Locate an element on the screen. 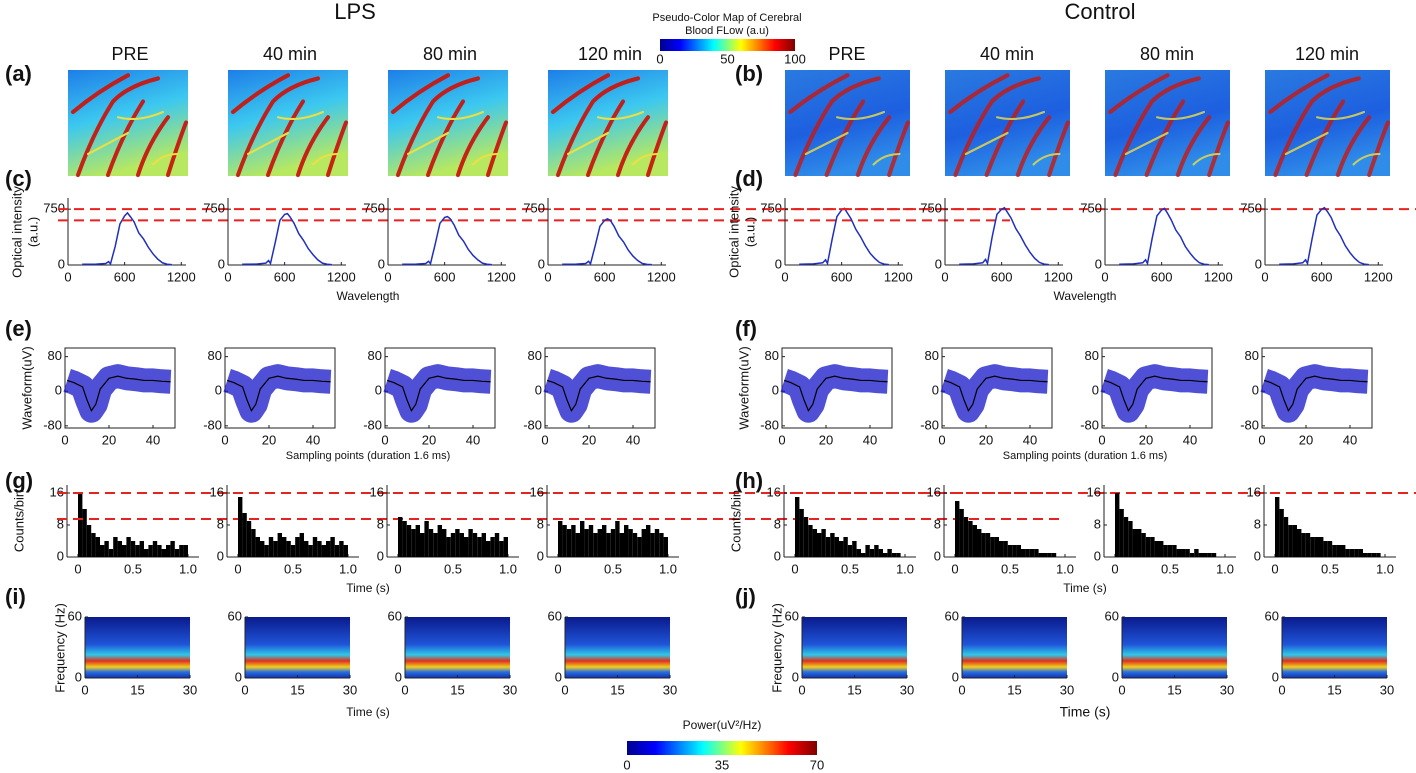  x-axis-label: Sampling points (duration 1.6 ms) is located at coordinates (368, 456).